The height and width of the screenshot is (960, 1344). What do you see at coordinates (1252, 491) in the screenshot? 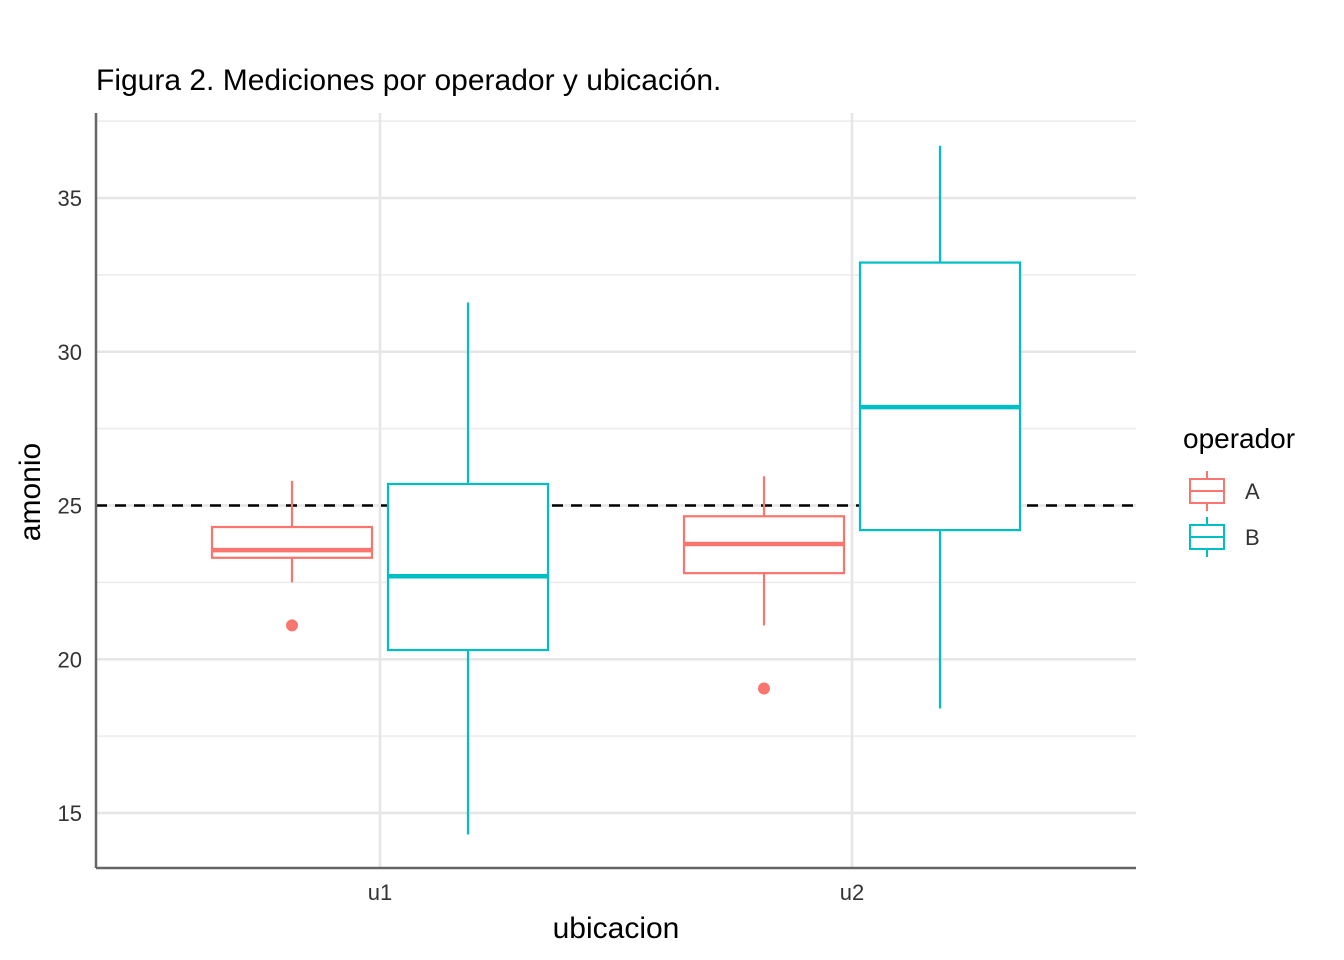
I see `legend-label: A` at bounding box center [1252, 491].